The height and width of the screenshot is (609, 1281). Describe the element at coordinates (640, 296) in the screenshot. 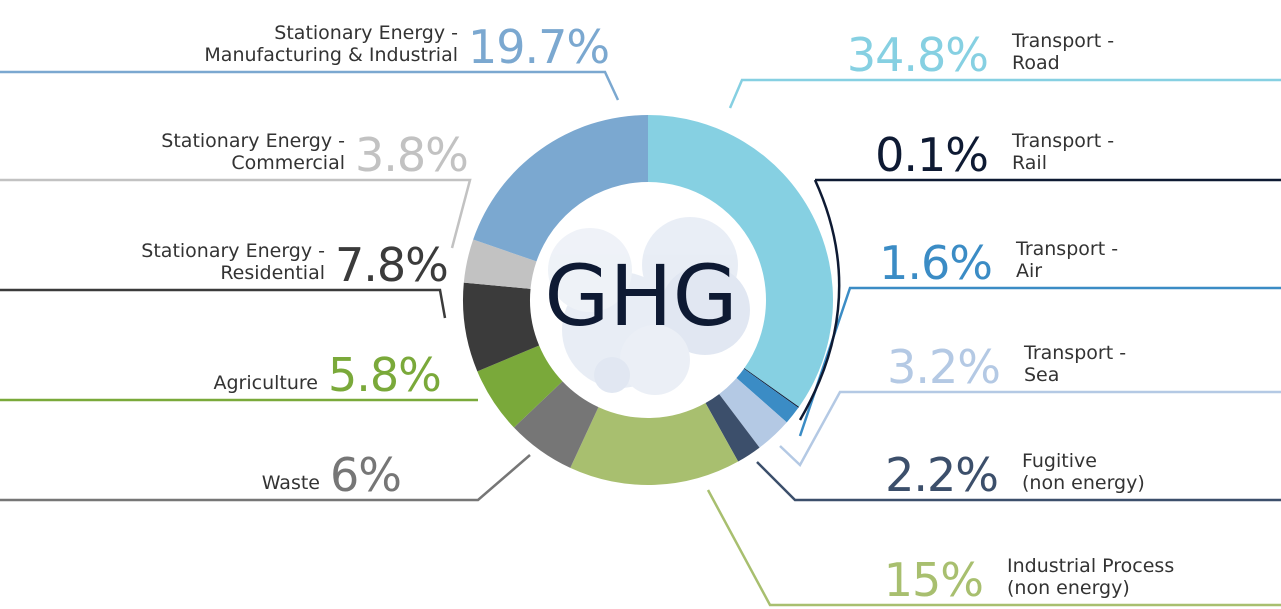

I see `center-label: GHG` at that location.